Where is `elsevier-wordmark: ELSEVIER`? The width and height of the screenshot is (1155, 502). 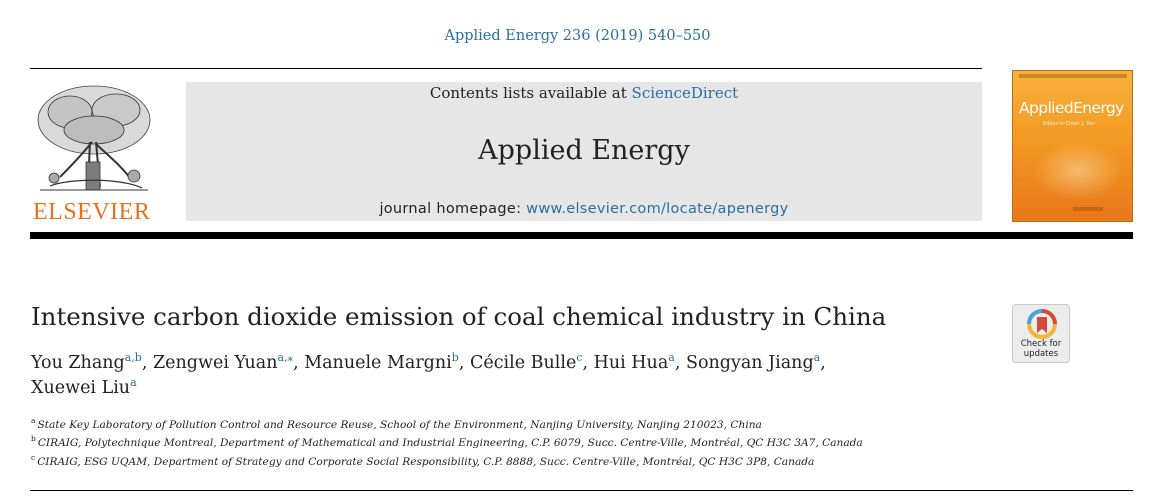 elsevier-wordmark: ELSEVIER is located at coordinates (92, 212).